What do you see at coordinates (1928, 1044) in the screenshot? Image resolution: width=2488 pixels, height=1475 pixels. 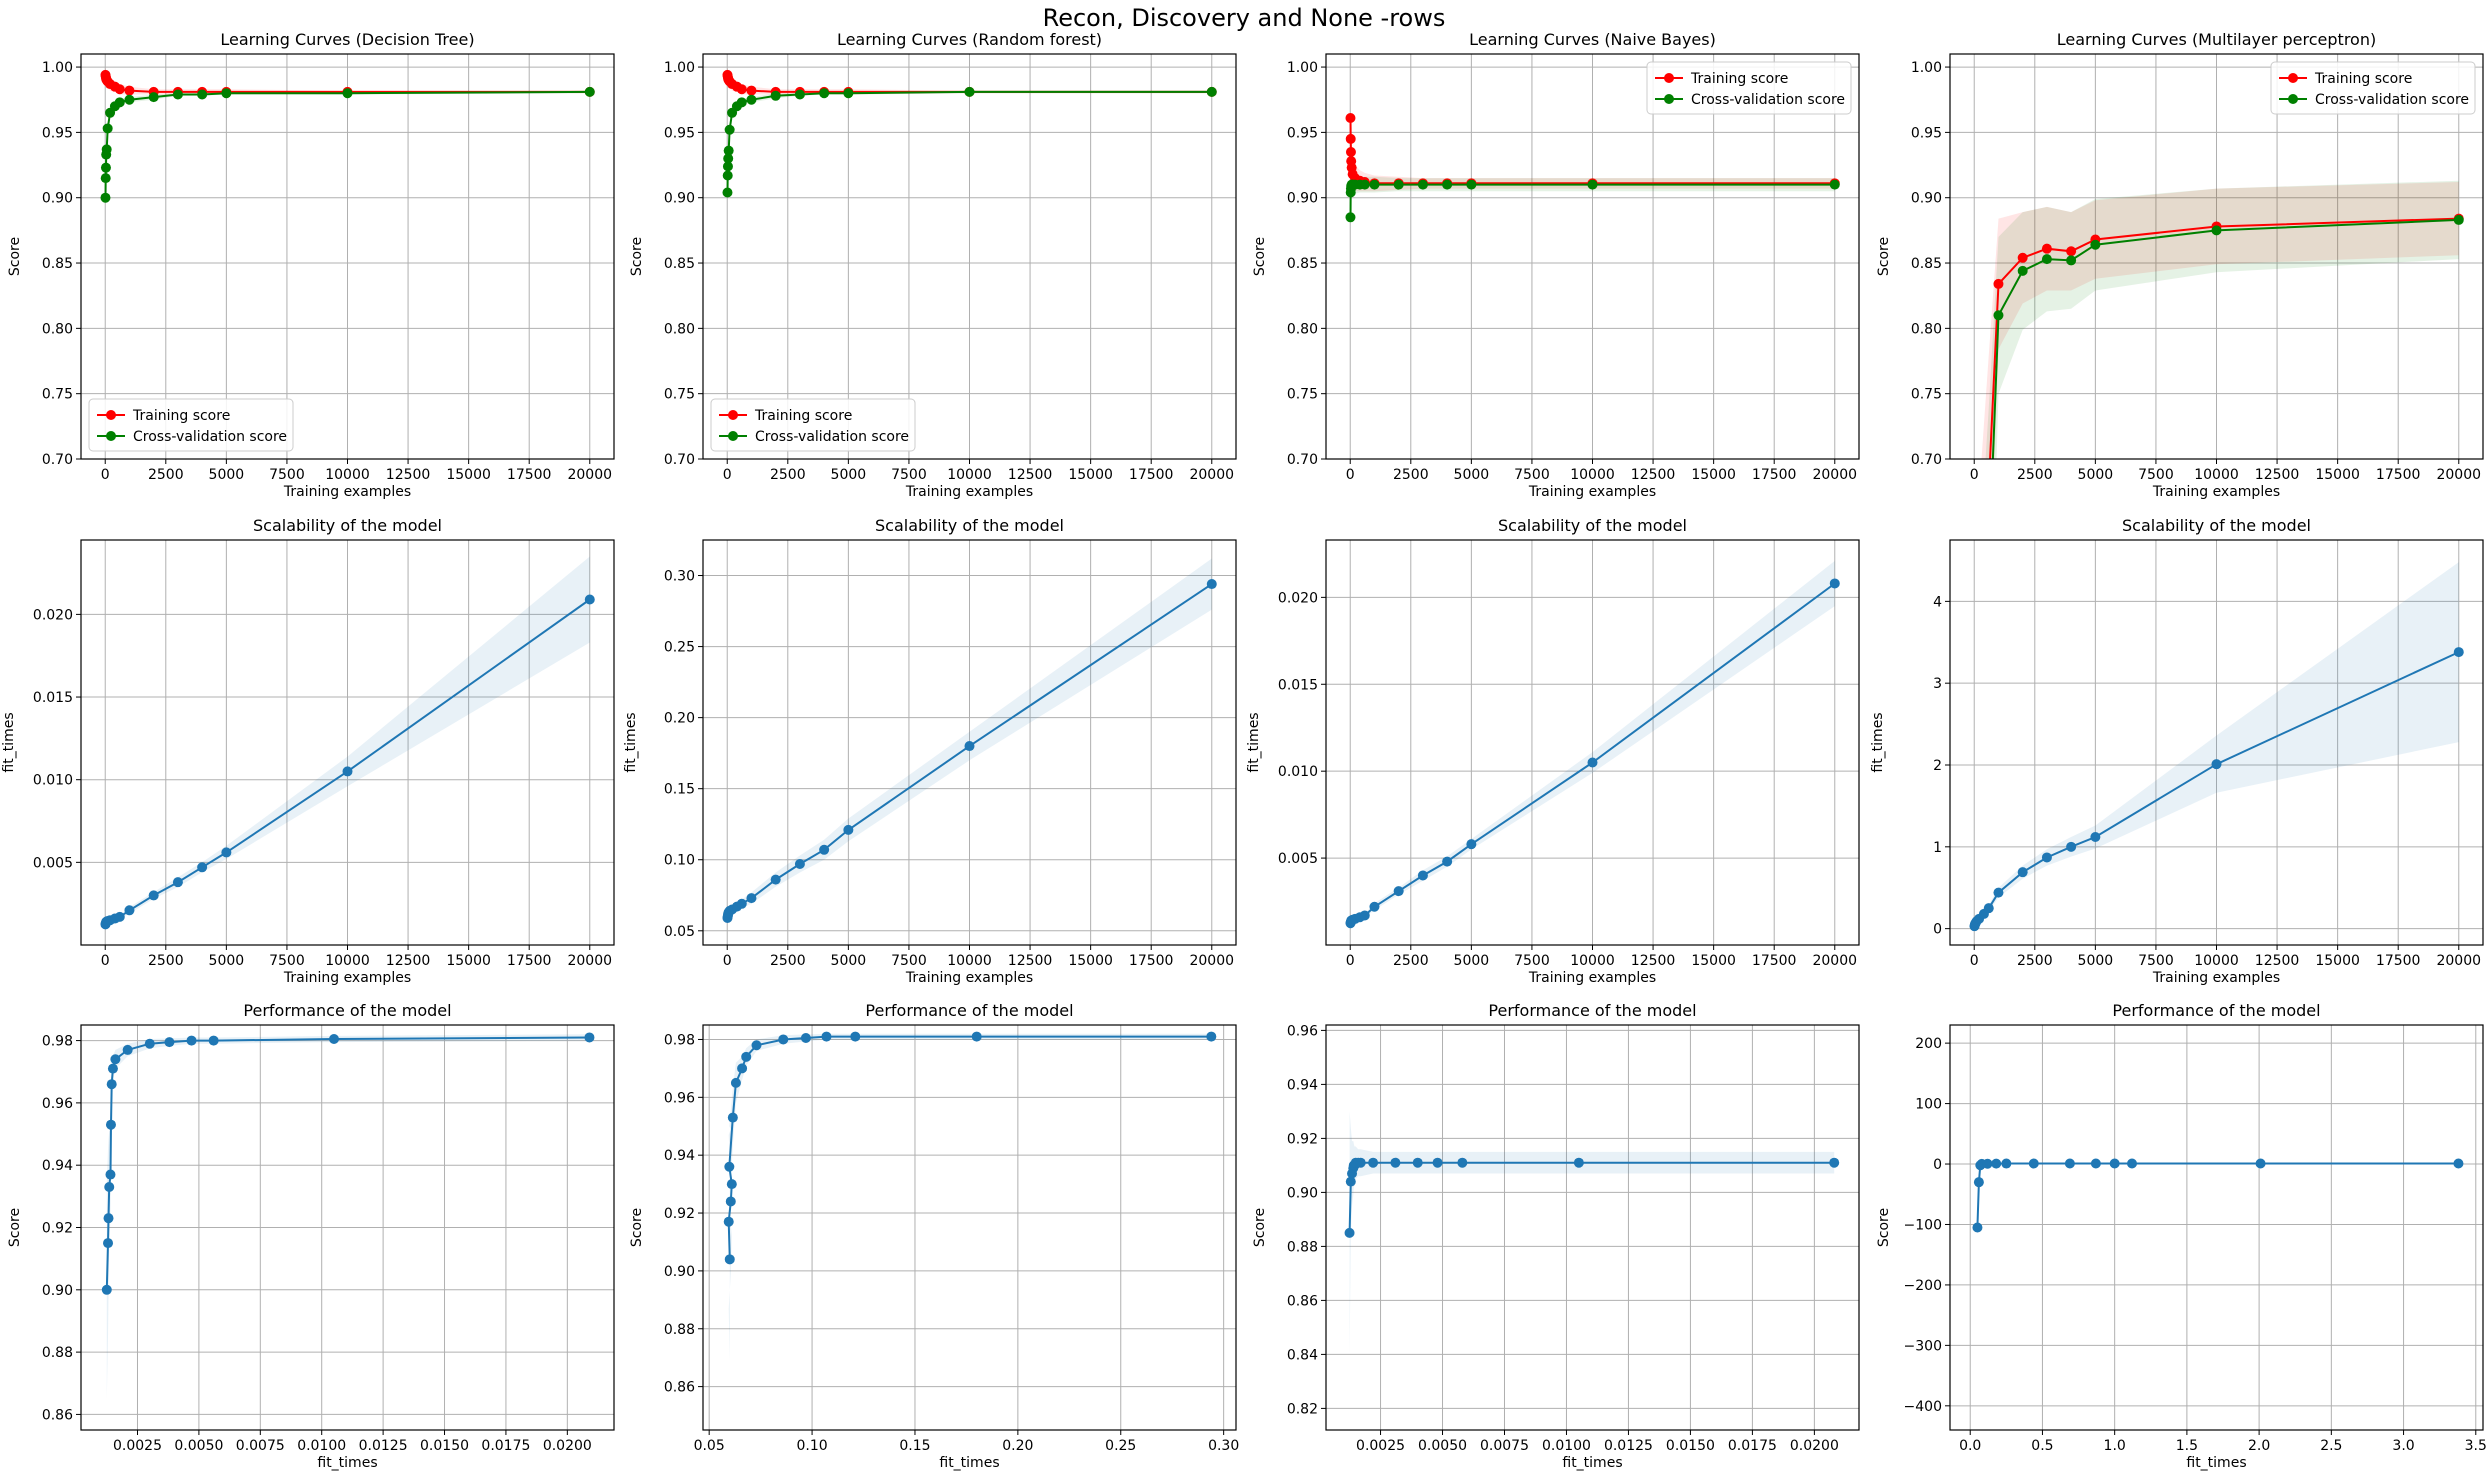 I see `y-tick-label: 200` at bounding box center [1928, 1044].